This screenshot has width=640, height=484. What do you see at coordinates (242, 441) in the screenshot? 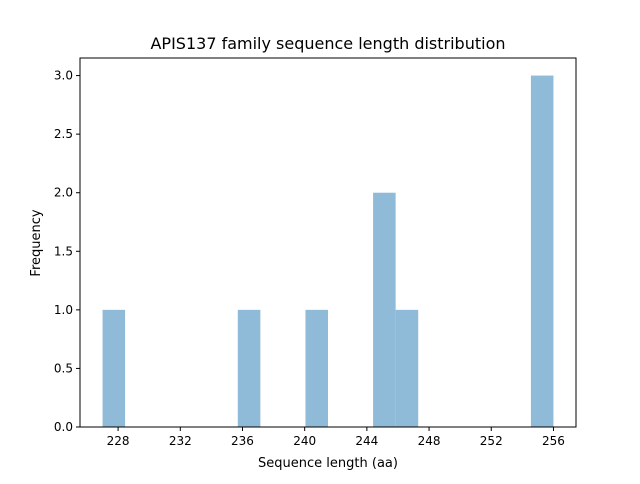
I see `x-tick-label: 236` at bounding box center [242, 441].